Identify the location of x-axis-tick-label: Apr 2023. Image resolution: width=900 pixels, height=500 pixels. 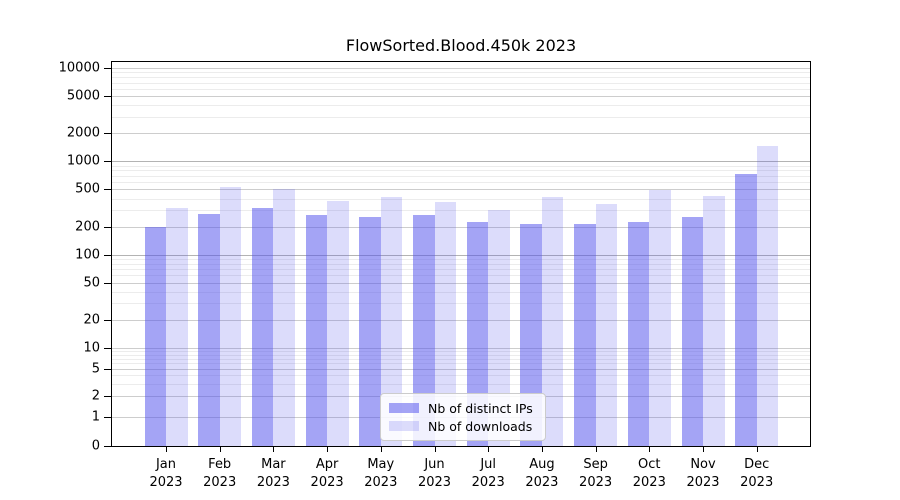
(327, 473).